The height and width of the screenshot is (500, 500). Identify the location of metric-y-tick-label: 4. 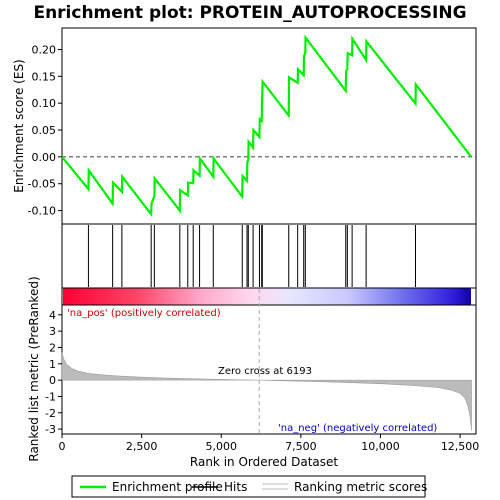
(52, 315).